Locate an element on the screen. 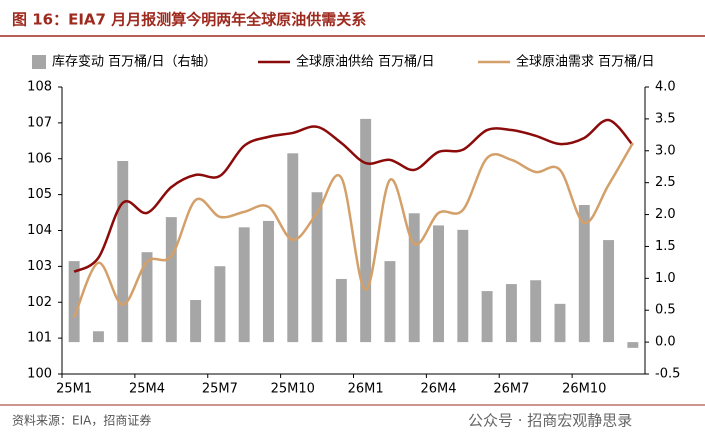 This screenshot has width=705, height=448. y2-tick-label: 2.0 is located at coordinates (665, 214).